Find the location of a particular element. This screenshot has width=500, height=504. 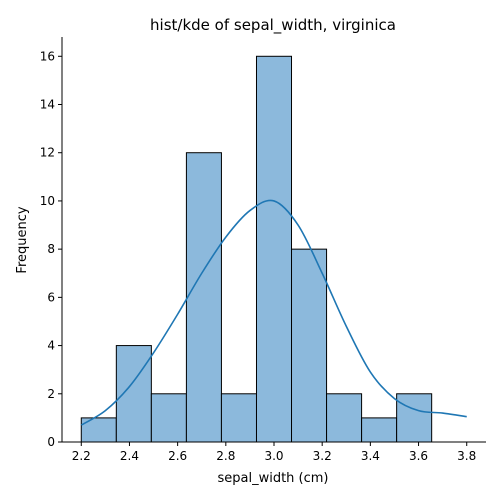

y-tick-label: 14 is located at coordinates (47, 105).